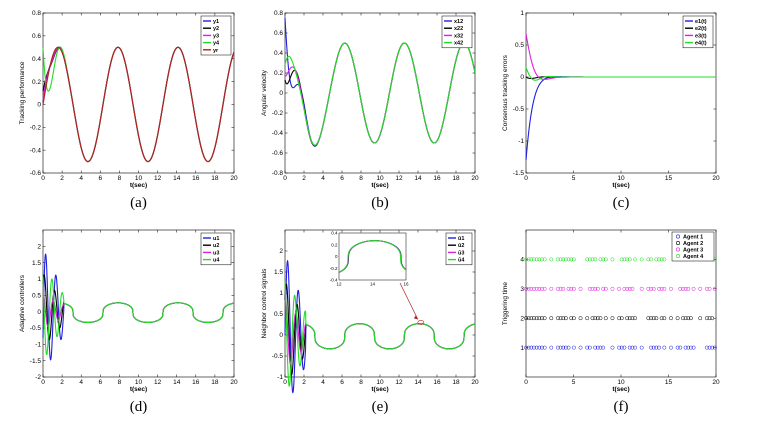 The width and height of the screenshot is (778, 429). Describe the element at coordinates (216, 246) in the screenshot. I see `legend-entry: u2` at that location.